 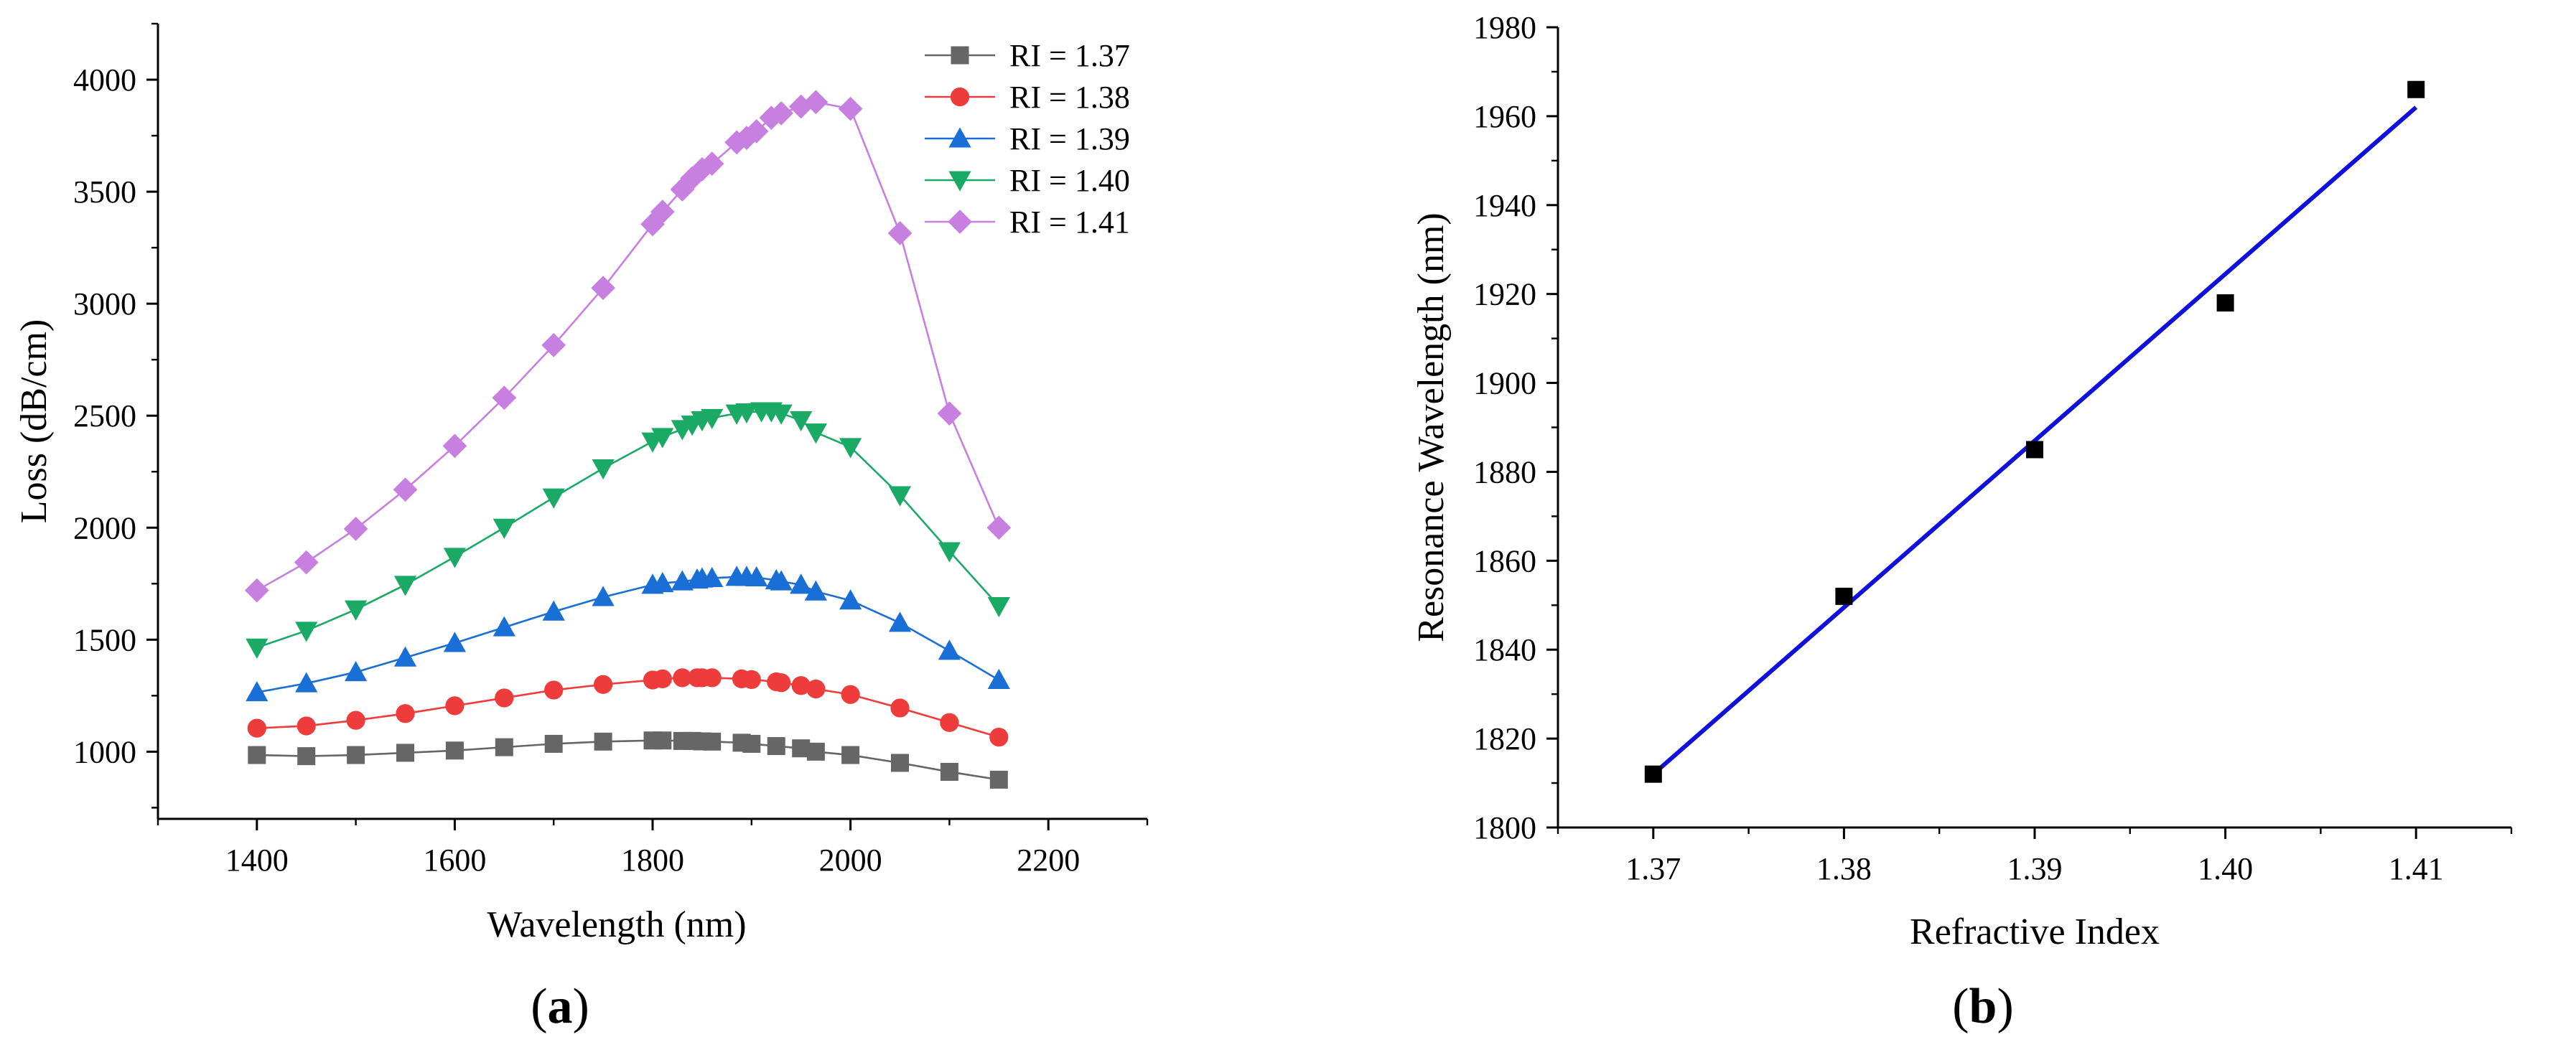 What do you see at coordinates (104, 527) in the screenshot?
I see `y-tick-label: 2000` at bounding box center [104, 527].